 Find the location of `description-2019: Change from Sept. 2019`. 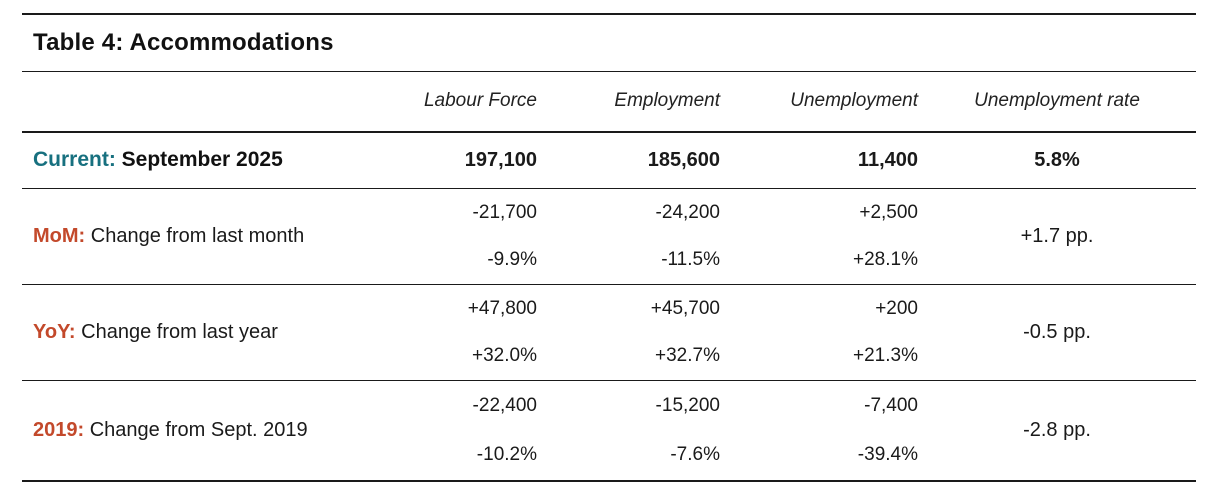

description-2019: Change from Sept. 2019 is located at coordinates (198, 429).